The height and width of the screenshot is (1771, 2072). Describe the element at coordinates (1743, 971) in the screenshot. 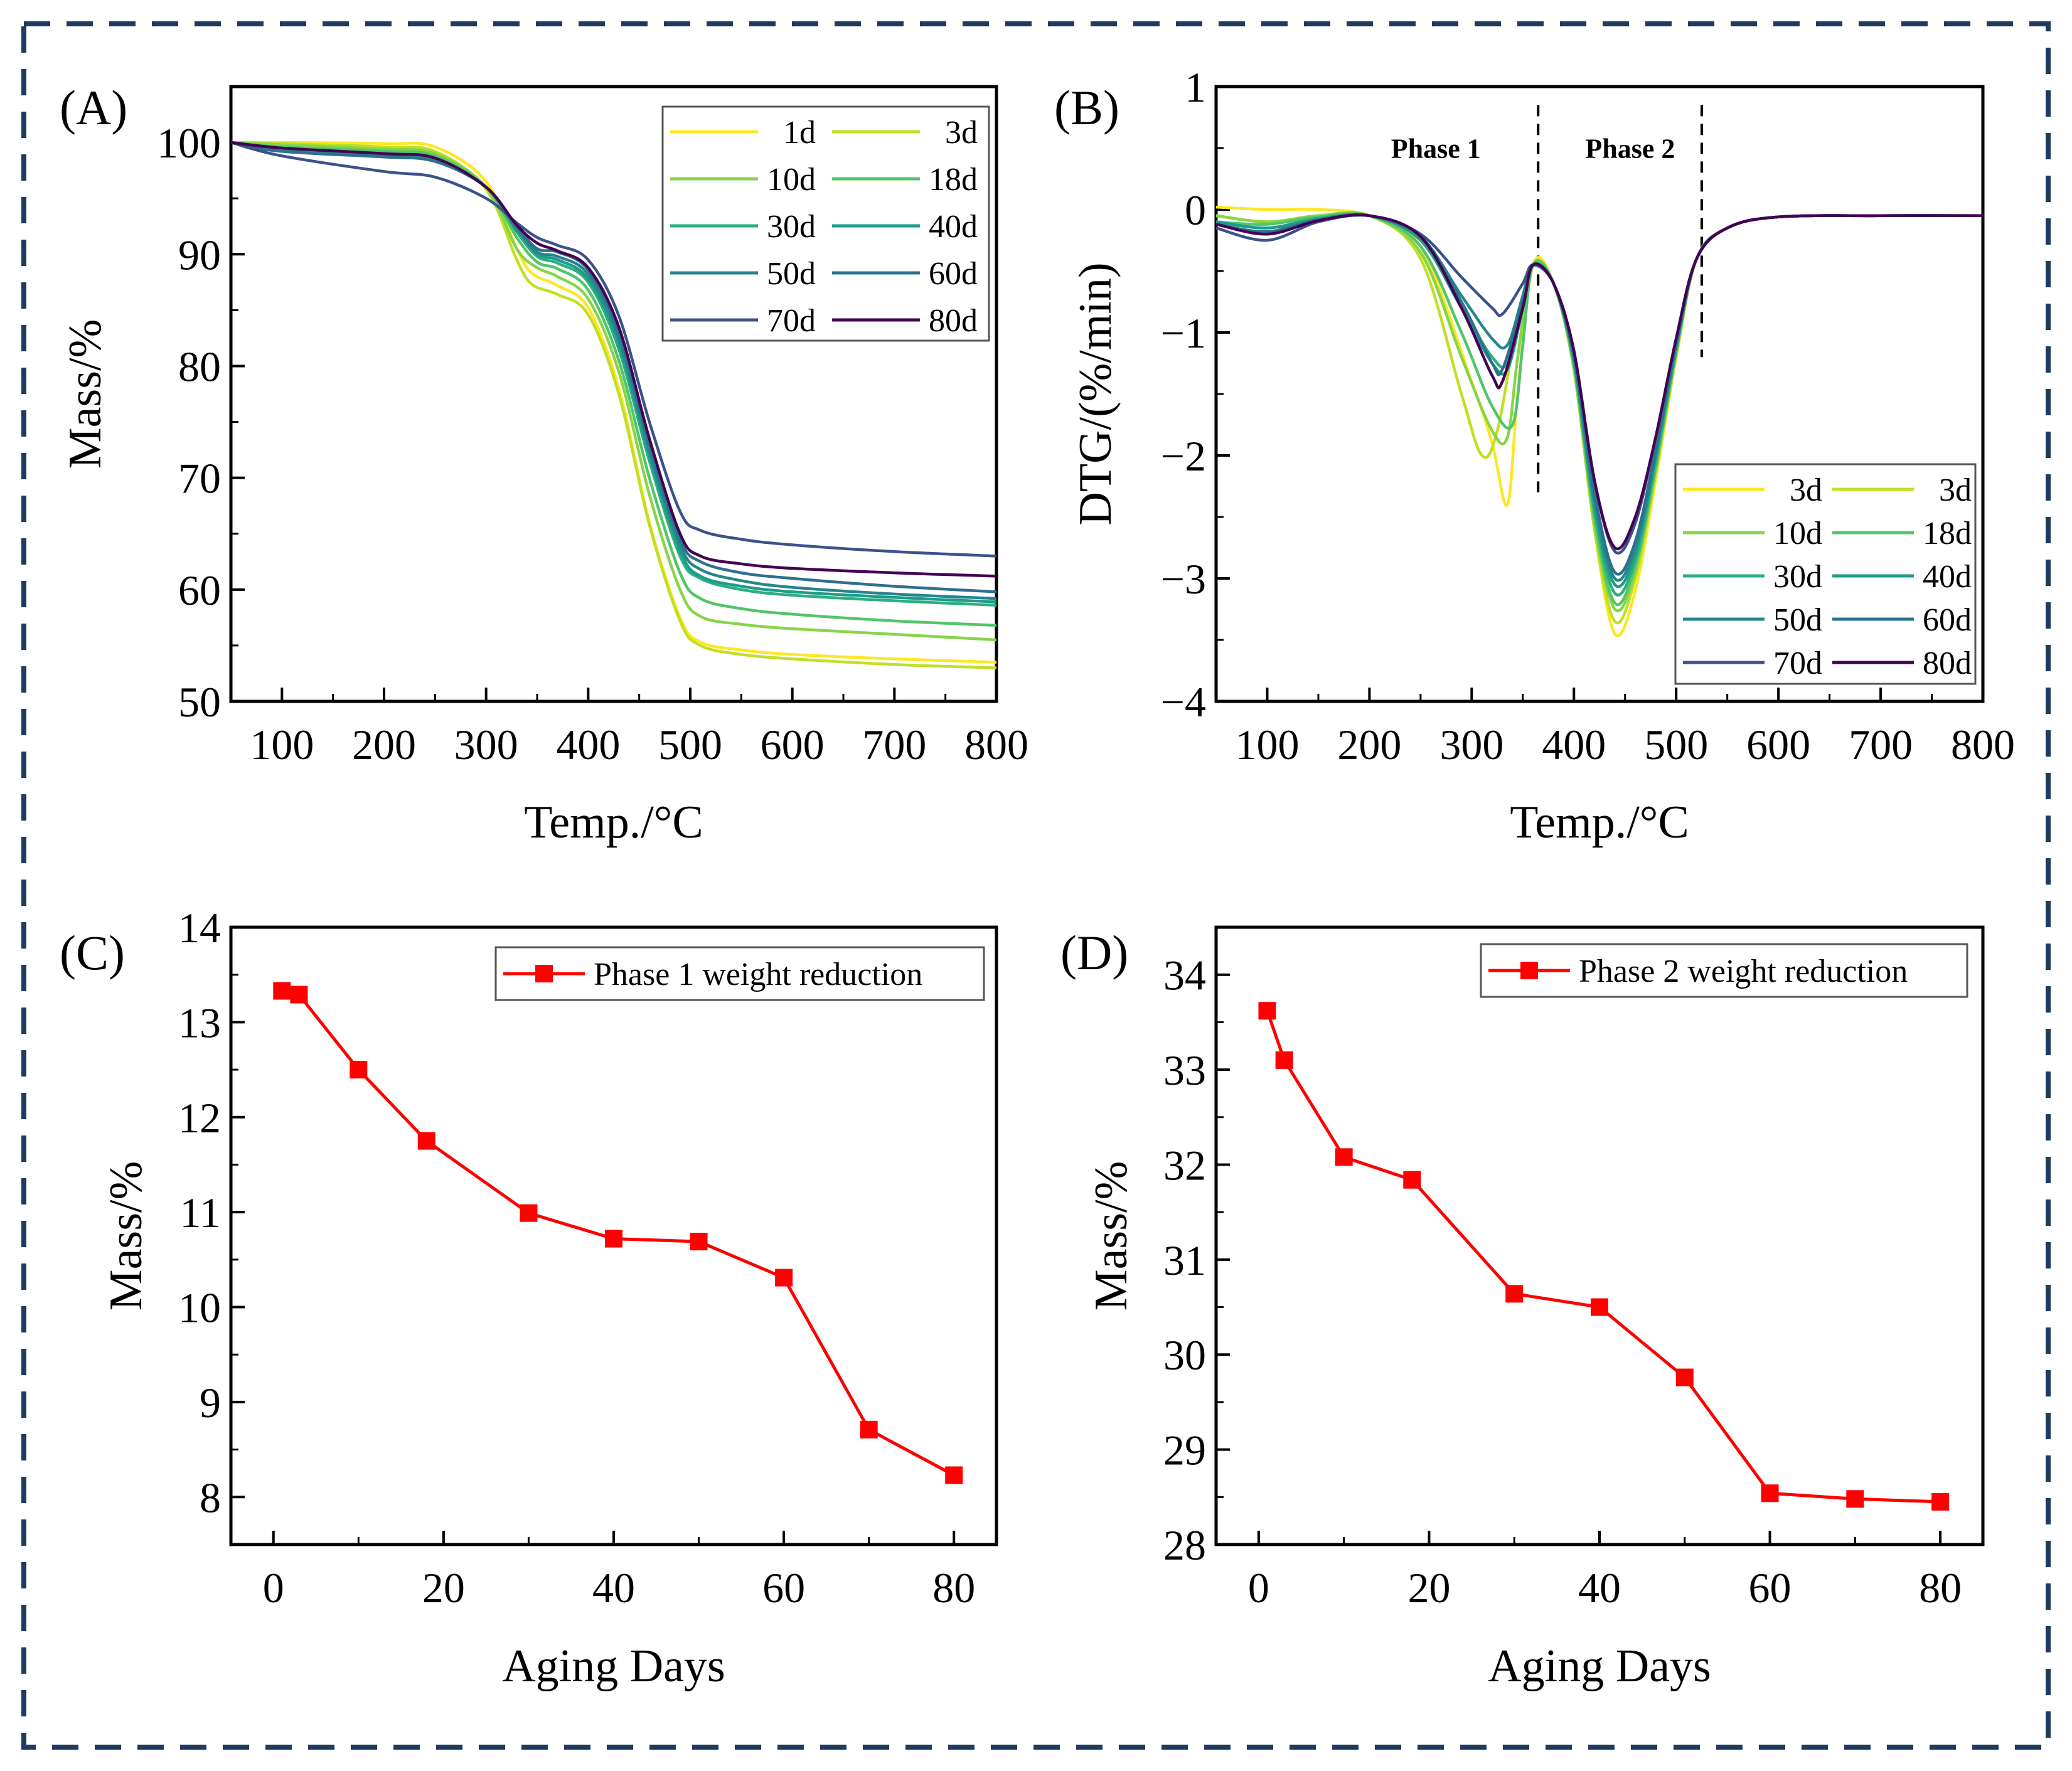

I see `legend-entry: Phase 2 weight reduction` at that location.